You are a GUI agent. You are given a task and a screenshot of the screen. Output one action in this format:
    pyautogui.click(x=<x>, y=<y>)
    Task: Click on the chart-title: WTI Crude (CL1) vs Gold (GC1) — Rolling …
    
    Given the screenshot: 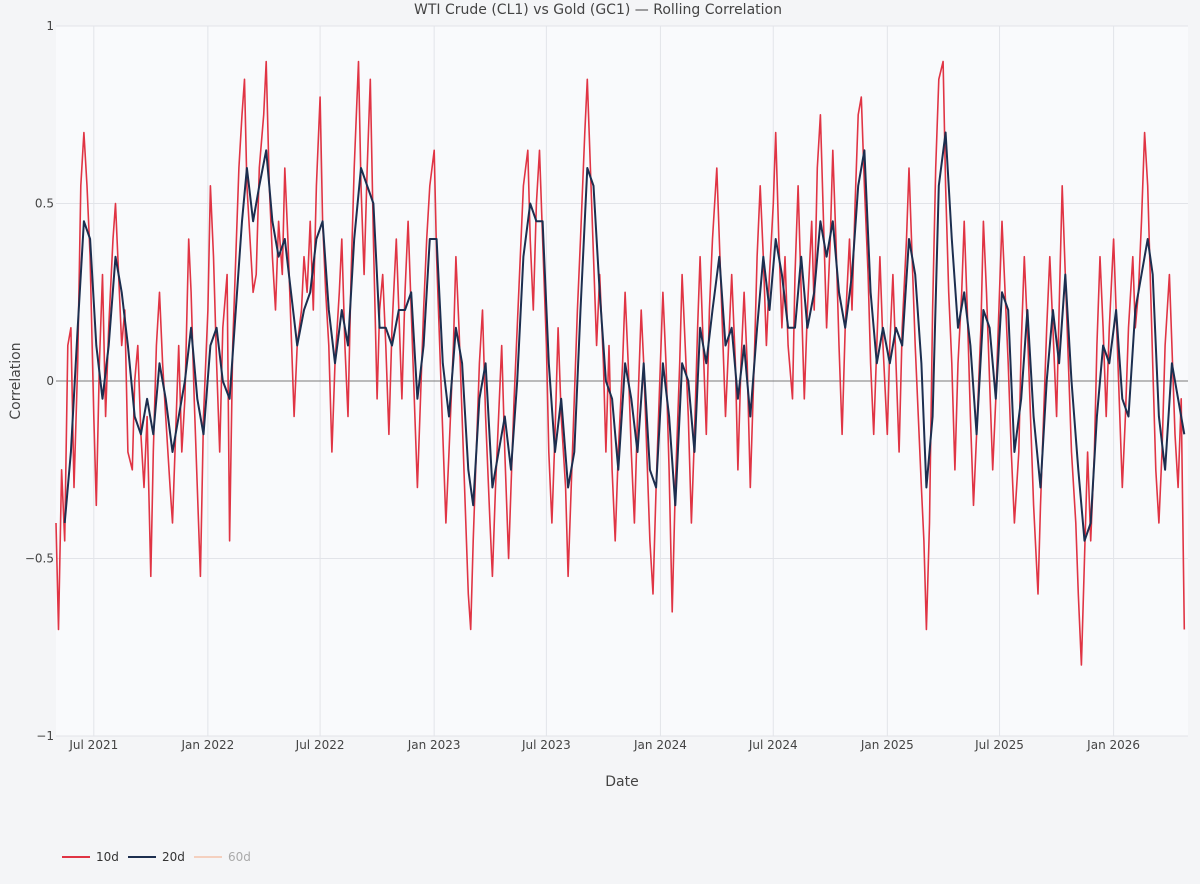 What is the action you would take?
    pyautogui.click(x=598, y=10)
    